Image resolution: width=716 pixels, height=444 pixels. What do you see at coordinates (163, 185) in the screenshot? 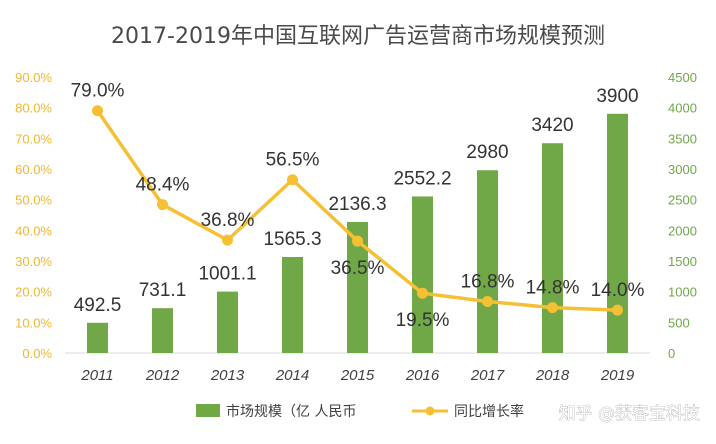
I see `line-value-label: 48.4%` at bounding box center [163, 185].